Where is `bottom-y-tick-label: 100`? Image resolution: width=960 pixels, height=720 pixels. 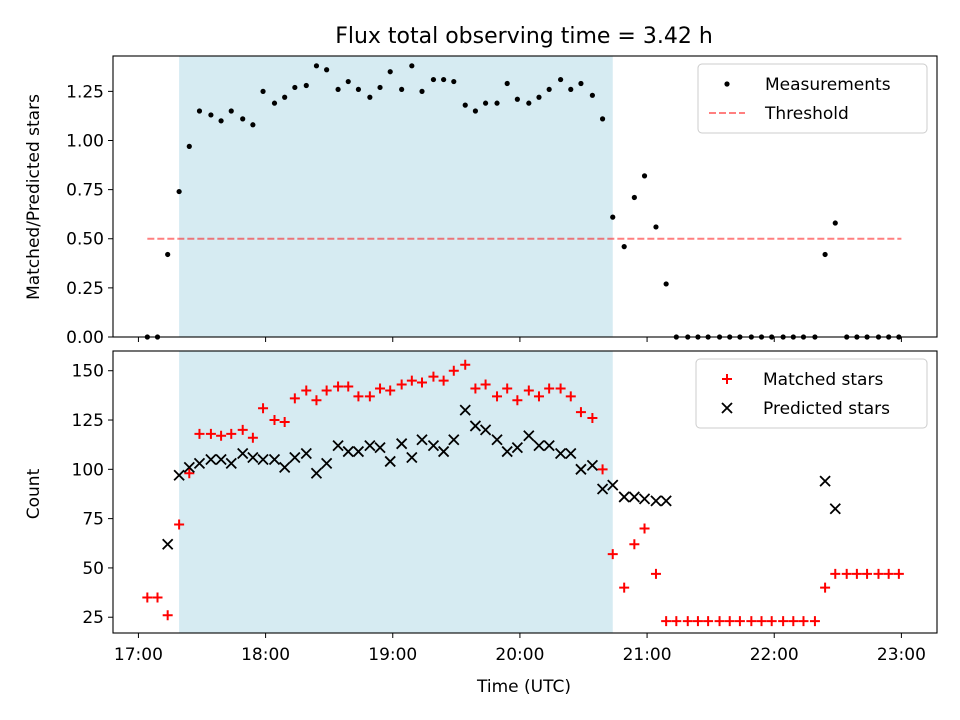 bottom-y-tick-label: 100 is located at coordinates (88, 470).